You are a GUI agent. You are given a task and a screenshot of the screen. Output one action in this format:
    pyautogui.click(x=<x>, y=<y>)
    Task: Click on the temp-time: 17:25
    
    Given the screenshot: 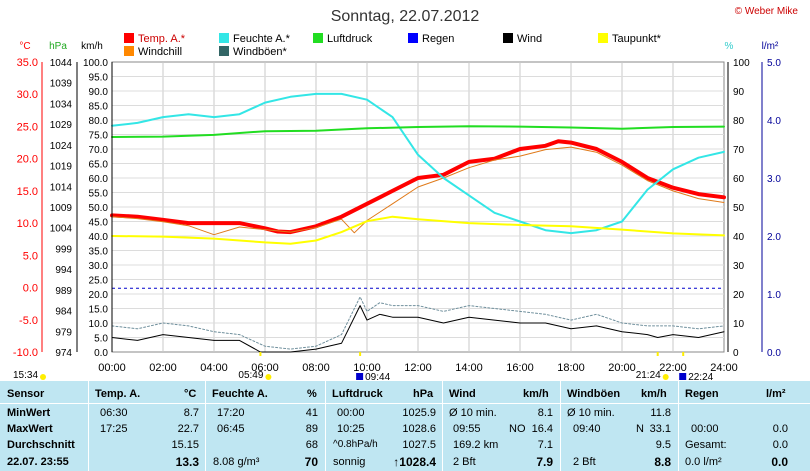 What is the action you would take?
    pyautogui.click(x=114, y=429)
    